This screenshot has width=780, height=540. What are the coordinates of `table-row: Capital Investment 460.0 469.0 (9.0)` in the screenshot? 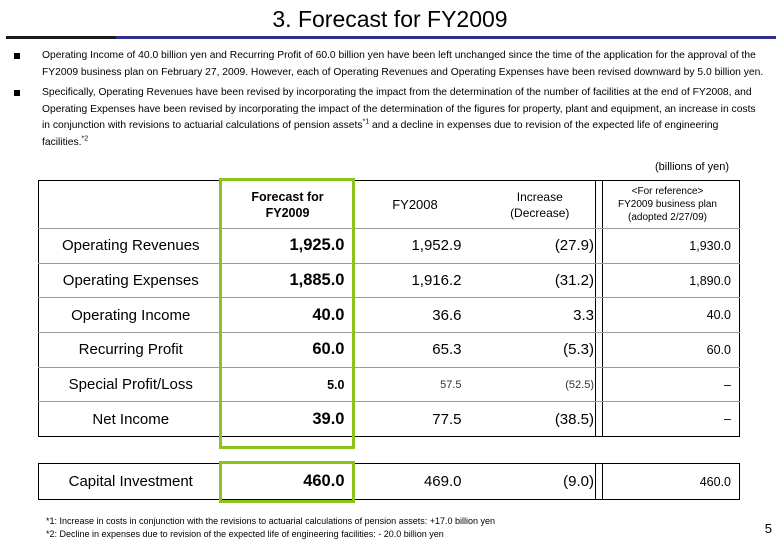 It's located at (321, 482).